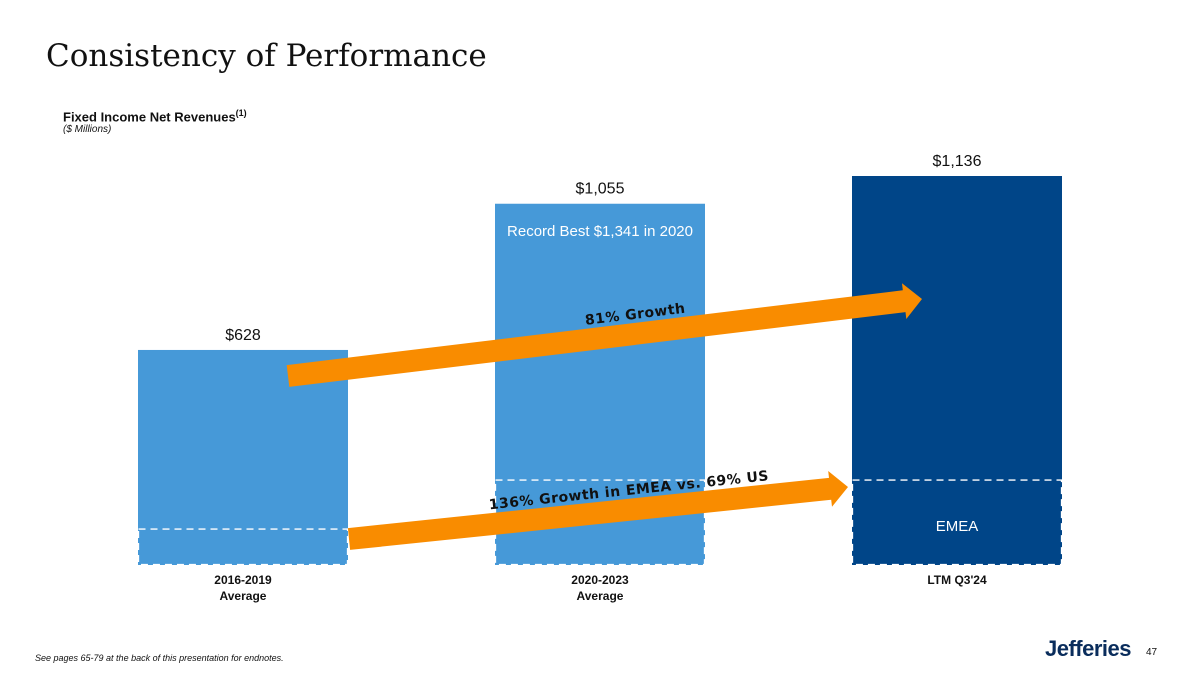 The image size is (1200, 675). Describe the element at coordinates (957, 161) in the screenshot. I see `value-label-3: $1,136` at that location.